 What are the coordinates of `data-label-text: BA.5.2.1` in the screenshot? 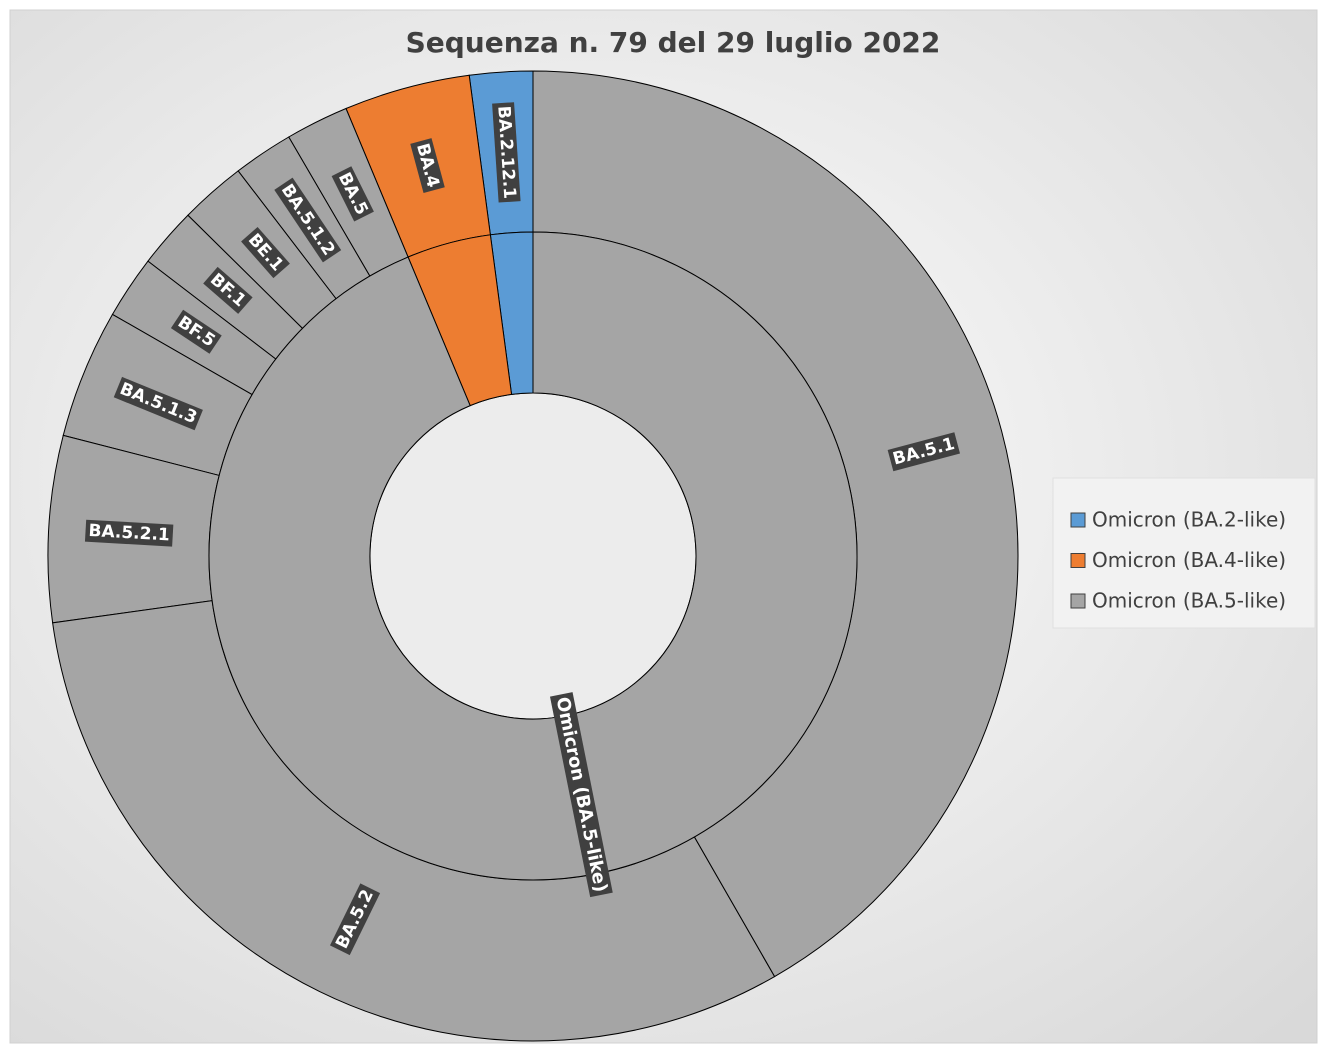 It's located at (129, 533).